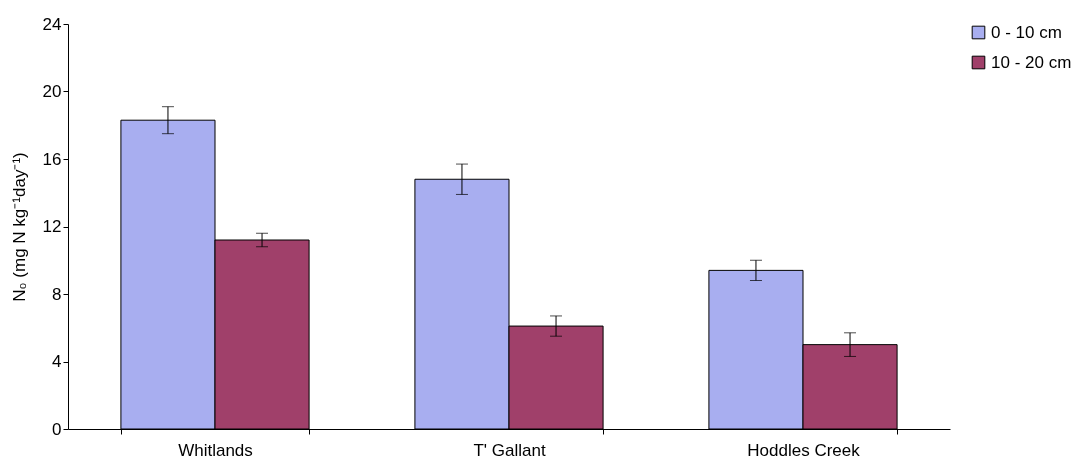 The height and width of the screenshot is (463, 1077). I want to click on y-tick-label: 24, so click(52, 24).